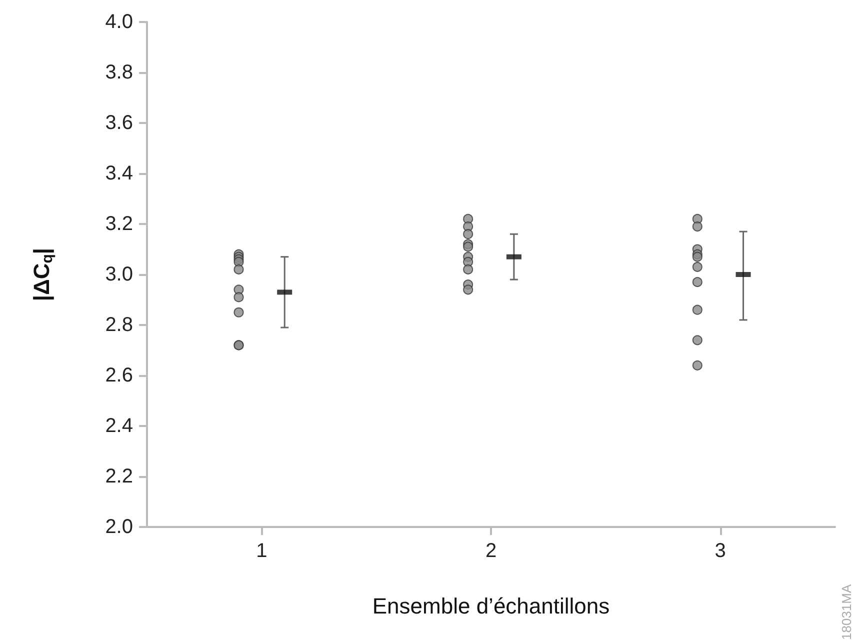  What do you see at coordinates (119, 325) in the screenshot?
I see `y-tick-label: 2.8` at bounding box center [119, 325].